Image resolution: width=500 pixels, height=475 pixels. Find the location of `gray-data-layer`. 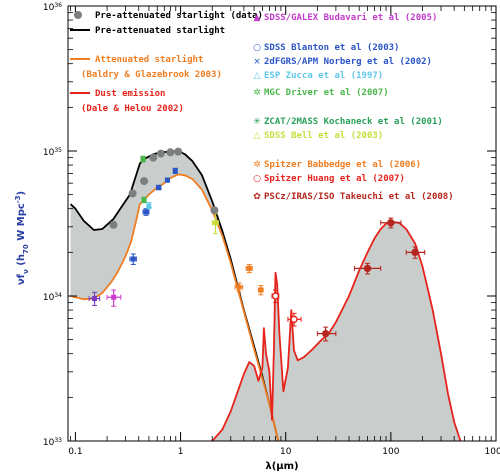

gray-data-layer is located at coordinates (164, 188).